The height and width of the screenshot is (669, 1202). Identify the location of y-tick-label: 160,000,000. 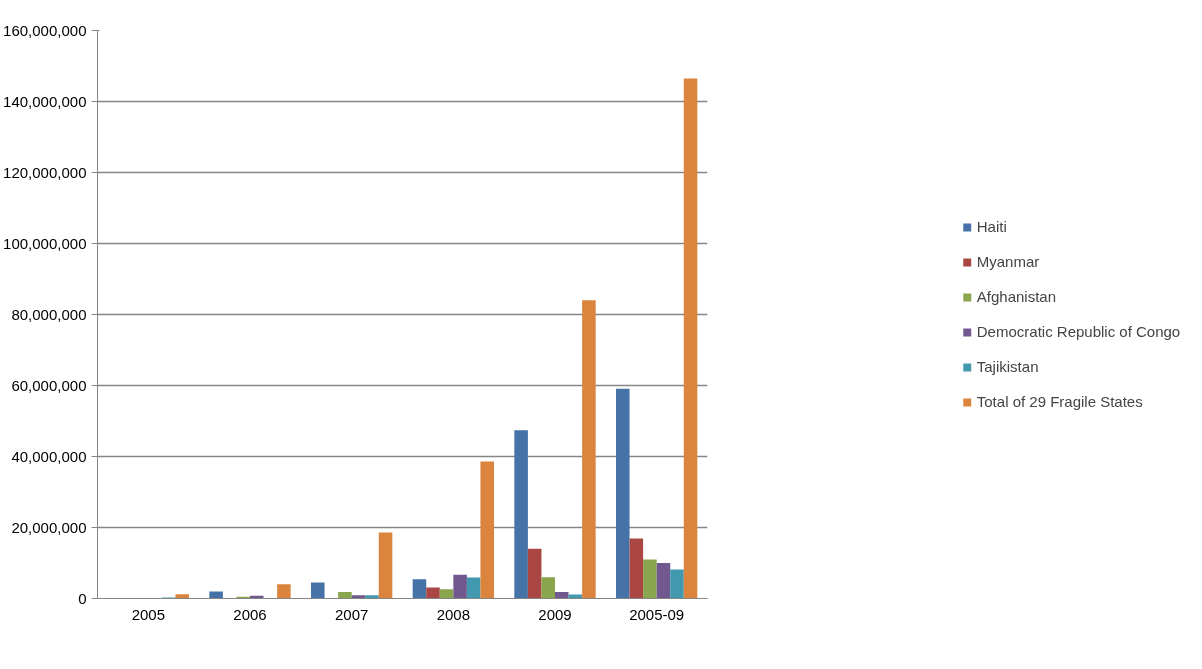
(45, 30).